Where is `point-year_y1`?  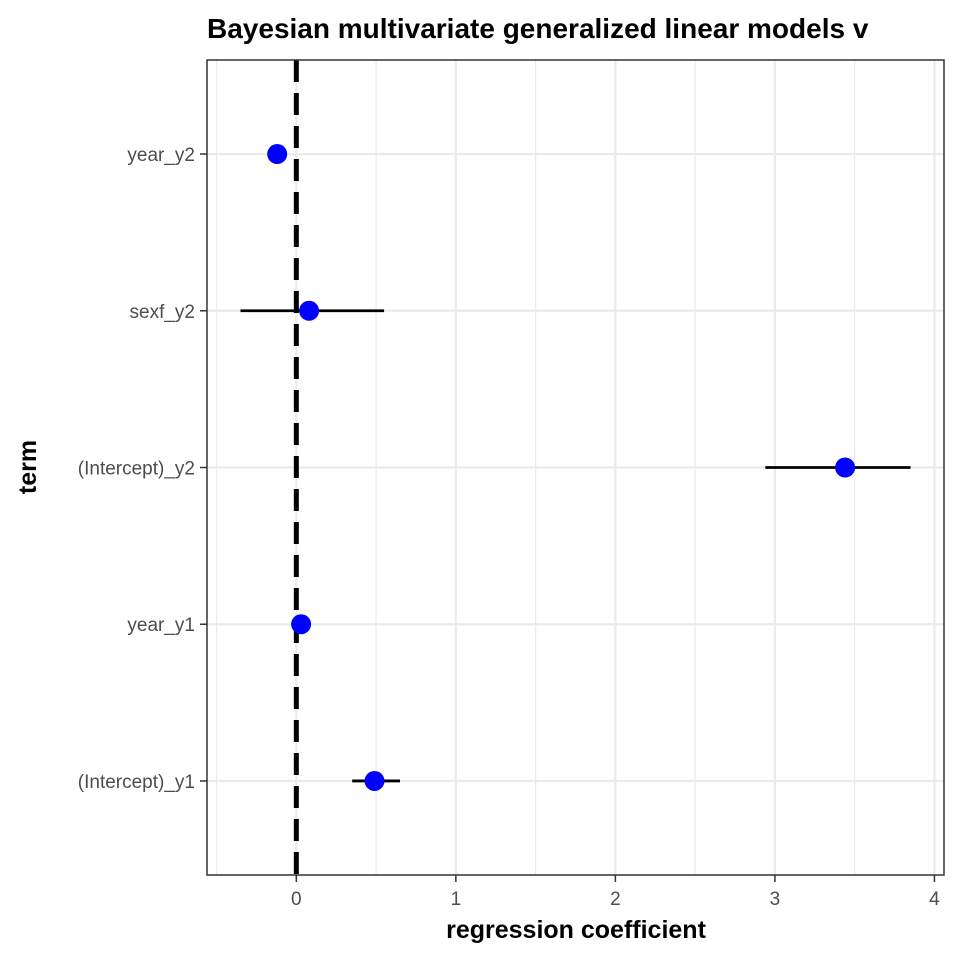
point-year_y1 is located at coordinates (301, 624).